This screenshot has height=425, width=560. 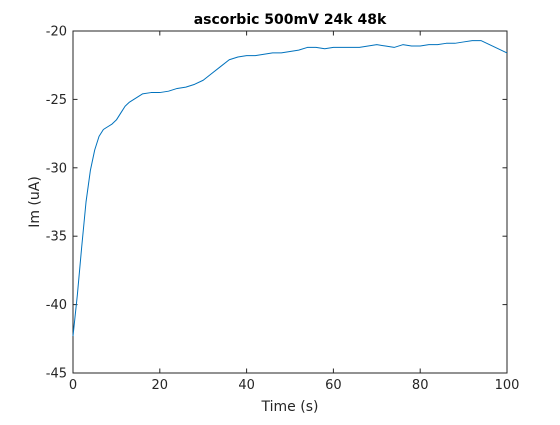 What do you see at coordinates (56, 32) in the screenshot?
I see `y-tick-label: -20` at bounding box center [56, 32].